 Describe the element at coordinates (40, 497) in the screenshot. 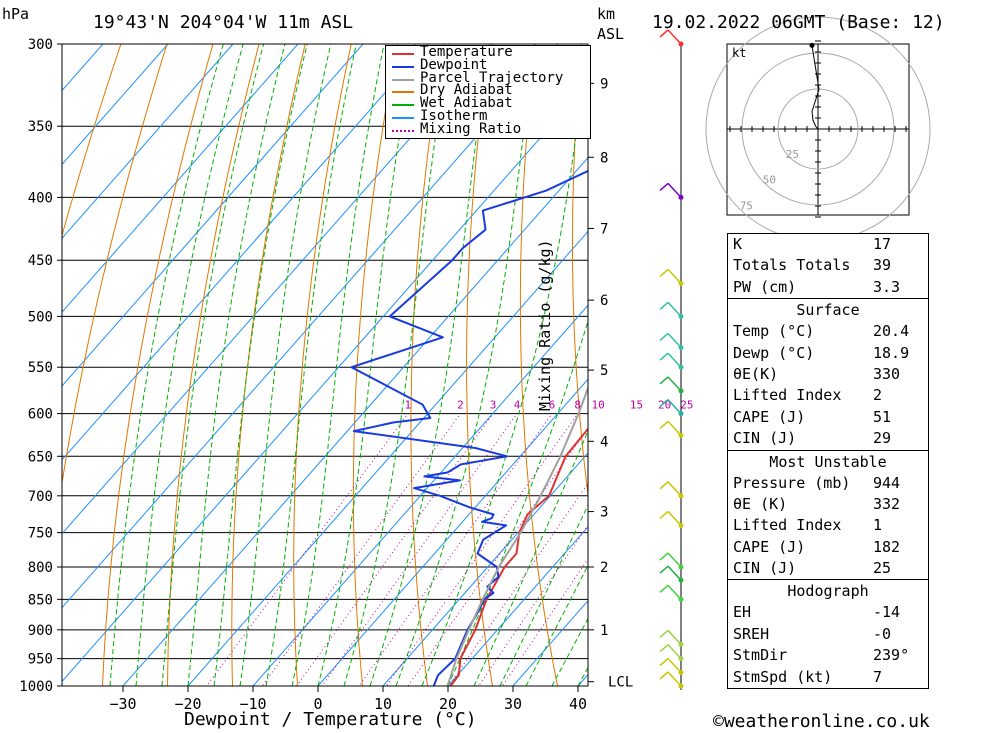

I see `pressure-tick-label: 700` at that location.